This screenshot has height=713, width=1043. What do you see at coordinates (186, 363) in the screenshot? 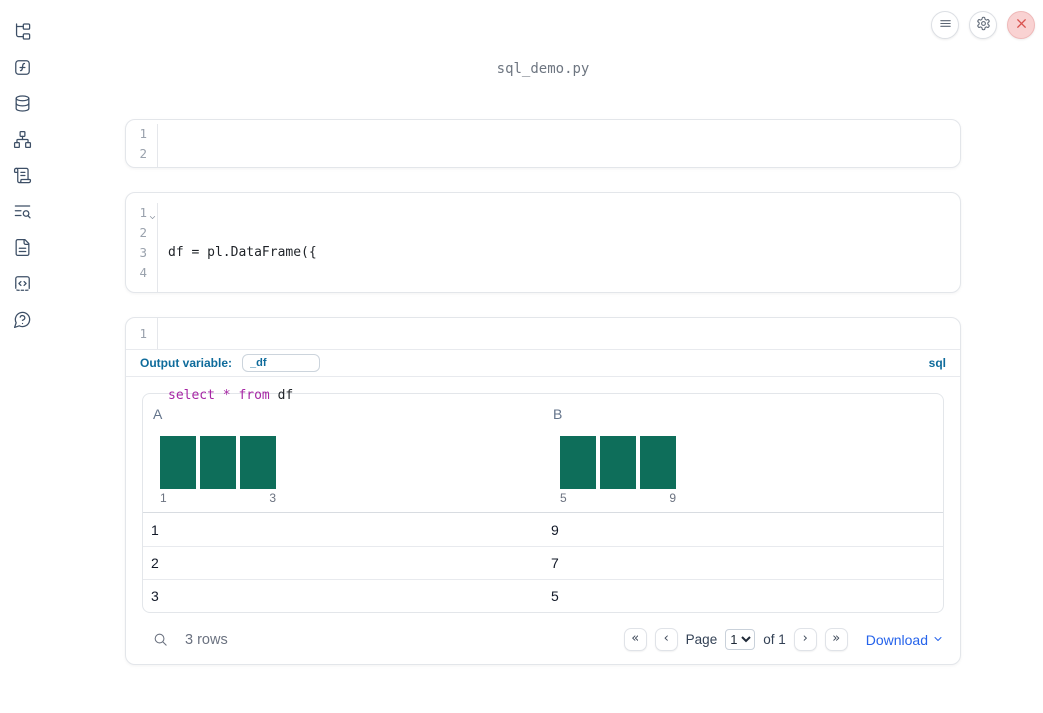
I see `output-variable-label: Output variable:` at bounding box center [186, 363].